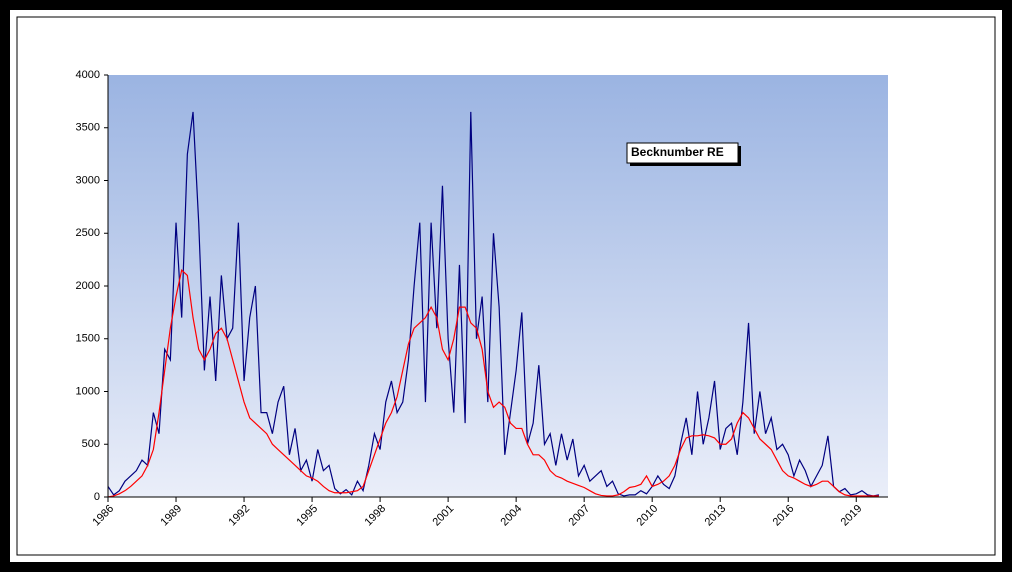 The height and width of the screenshot is (572, 1012). I want to click on y-tick-label: 0, so click(97, 497).